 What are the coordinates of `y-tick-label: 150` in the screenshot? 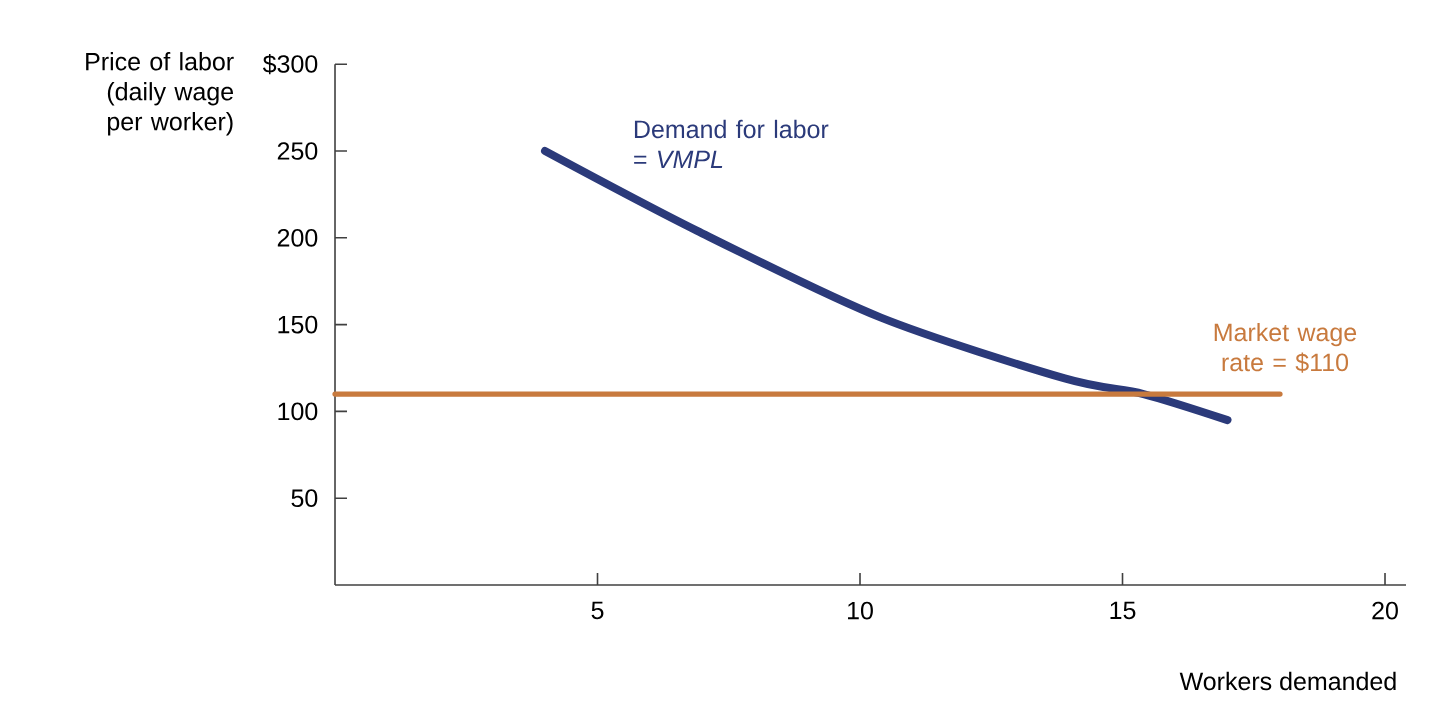 It's located at (298, 324).